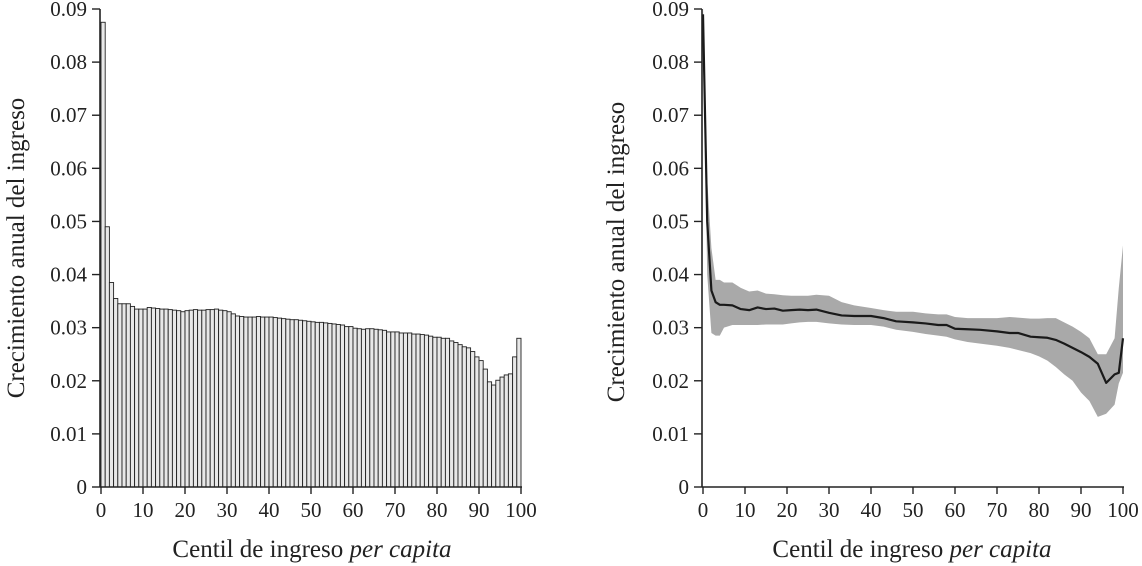 The width and height of the screenshot is (1142, 566). What do you see at coordinates (521, 510) in the screenshot?
I see `x-tick-label: 100` at bounding box center [521, 510].